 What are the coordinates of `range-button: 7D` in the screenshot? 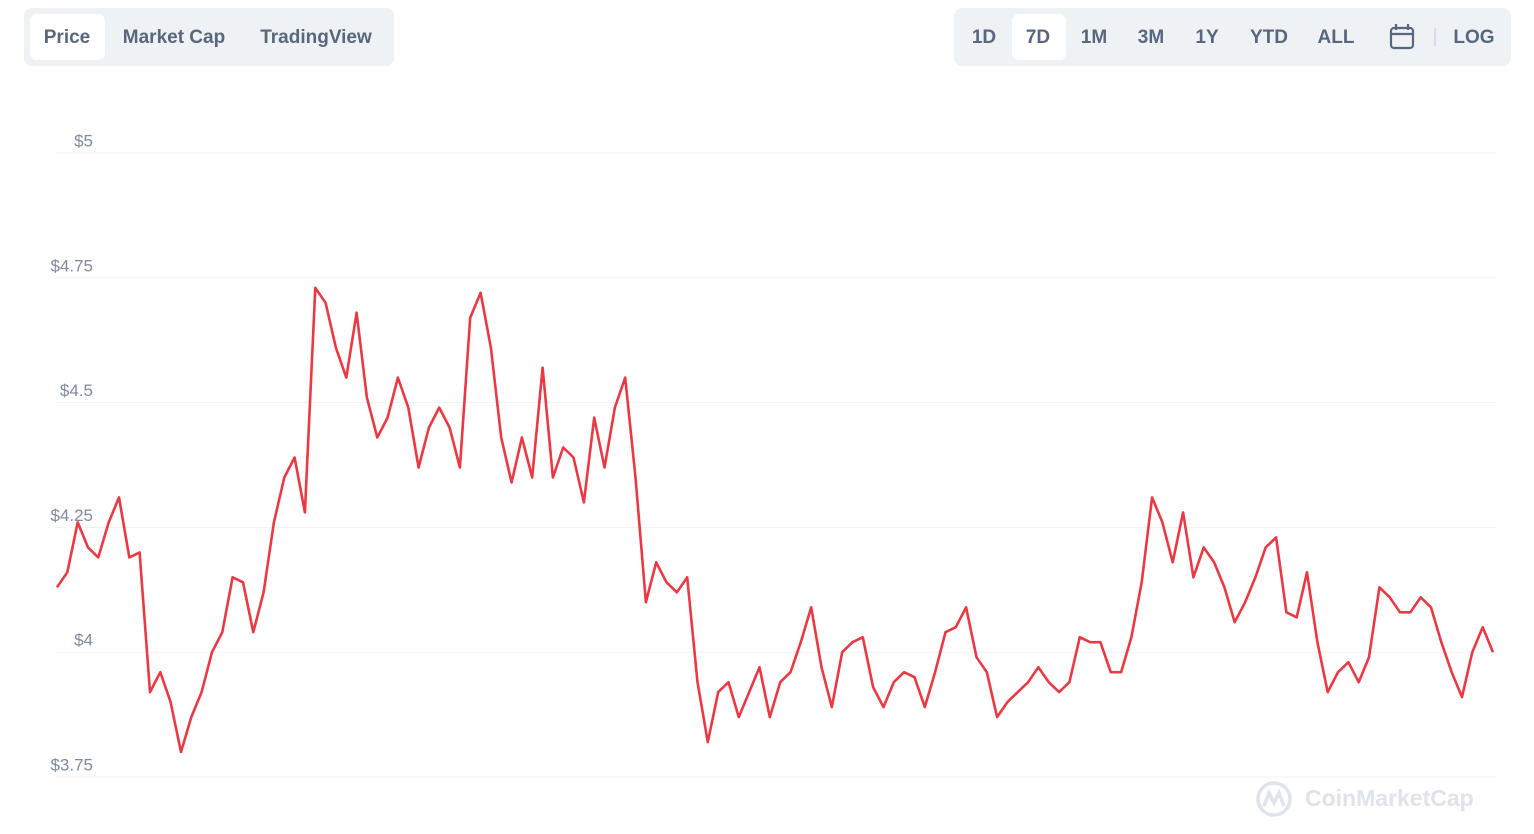 It's located at (1038, 37).